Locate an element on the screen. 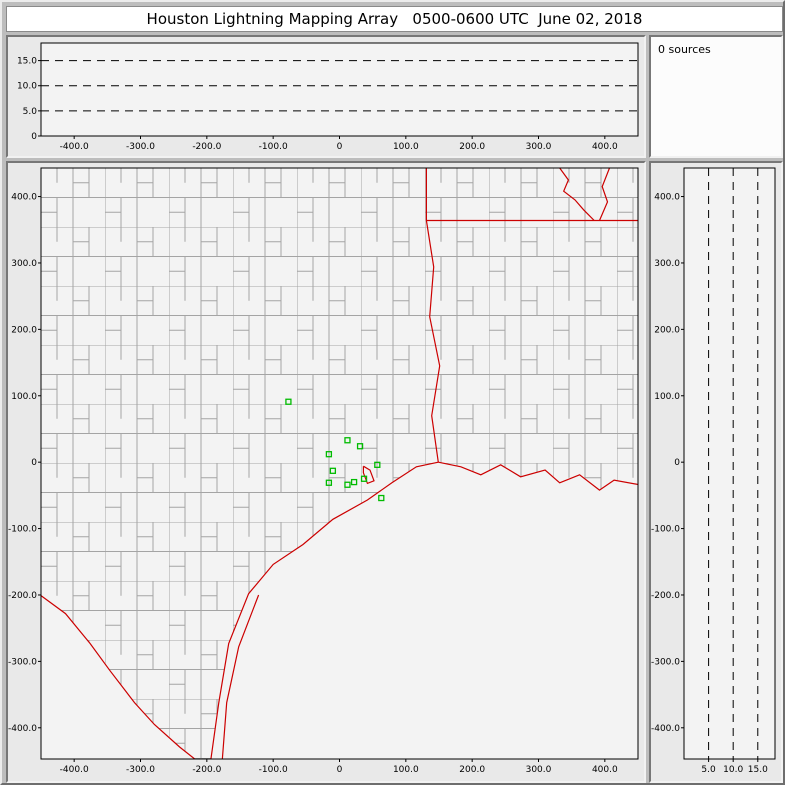 The image size is (785, 785). boundary-rio-grande-border is located at coordinates (118, 677).